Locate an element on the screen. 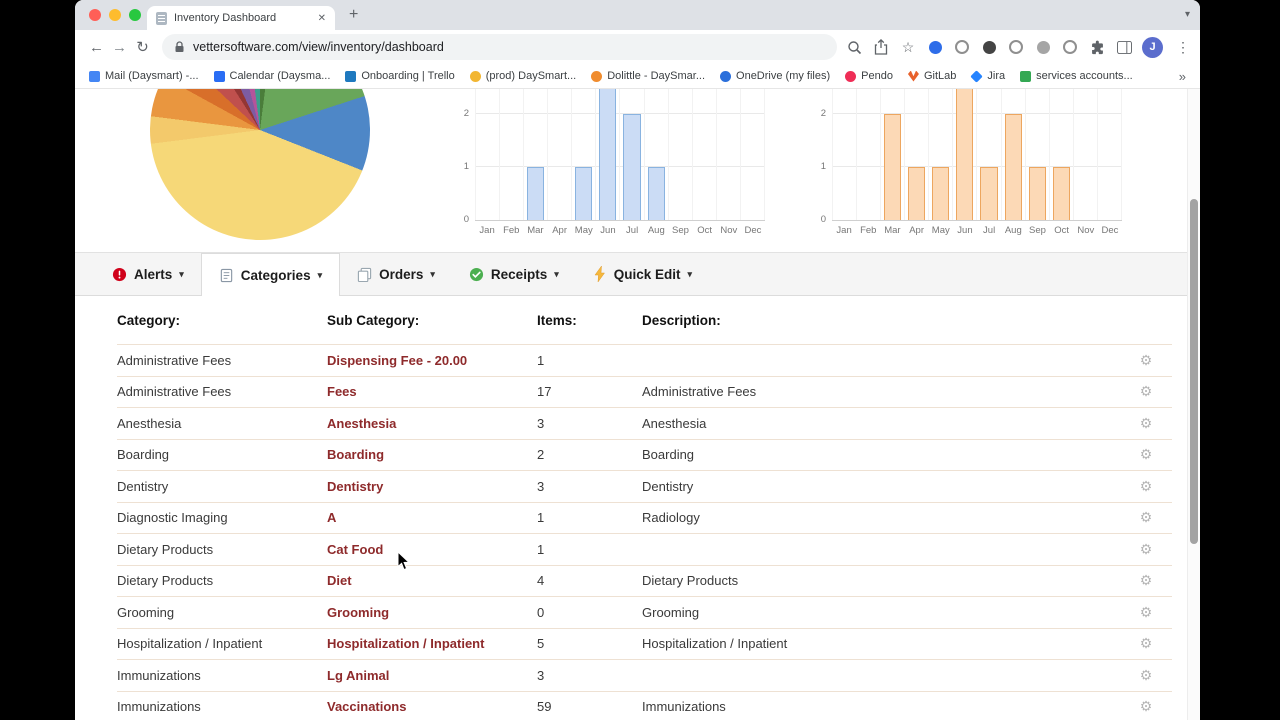 Image resolution: width=1280 pixels, height=720 pixels. back-button: ← is located at coordinates (96, 47).